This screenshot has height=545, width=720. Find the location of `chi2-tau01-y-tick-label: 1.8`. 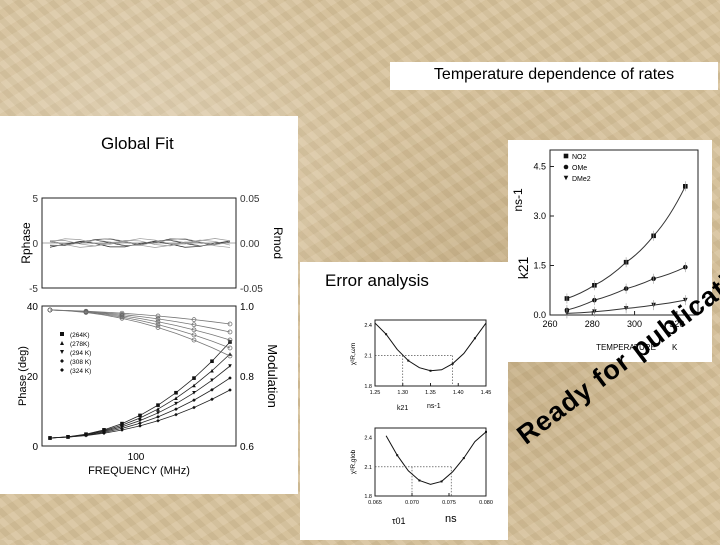

chi2-tau01-y-tick-label: 1.8 is located at coordinates (368, 497).